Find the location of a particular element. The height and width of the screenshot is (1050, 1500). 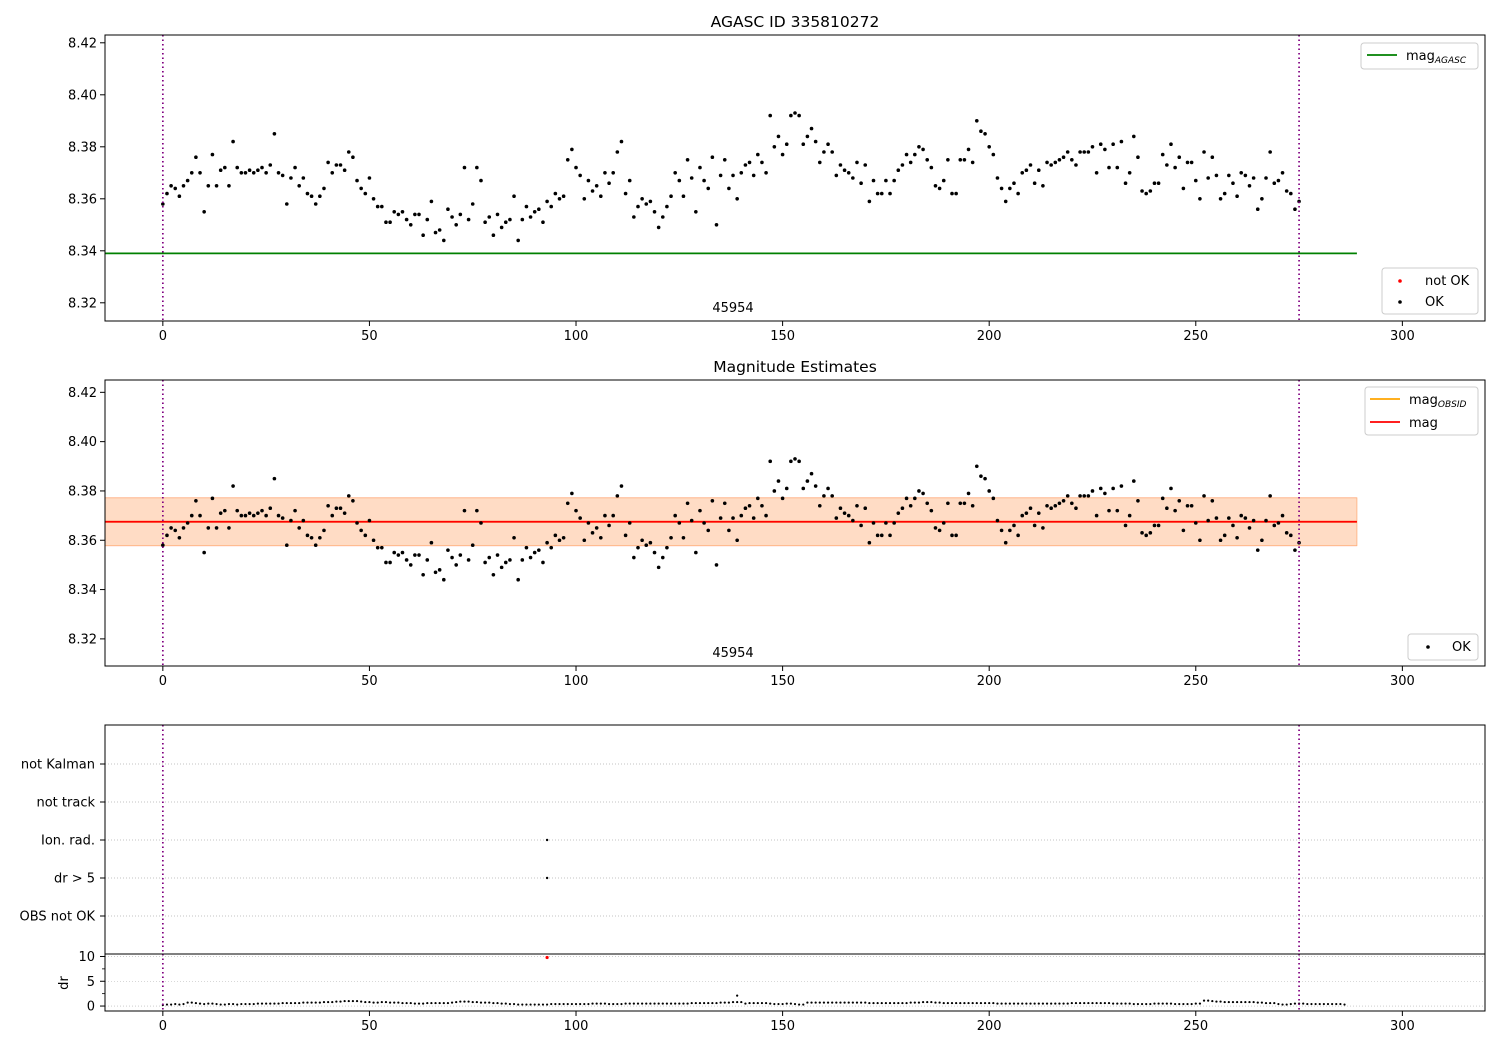

x-tick-label: 0 is located at coordinates (163, 336).